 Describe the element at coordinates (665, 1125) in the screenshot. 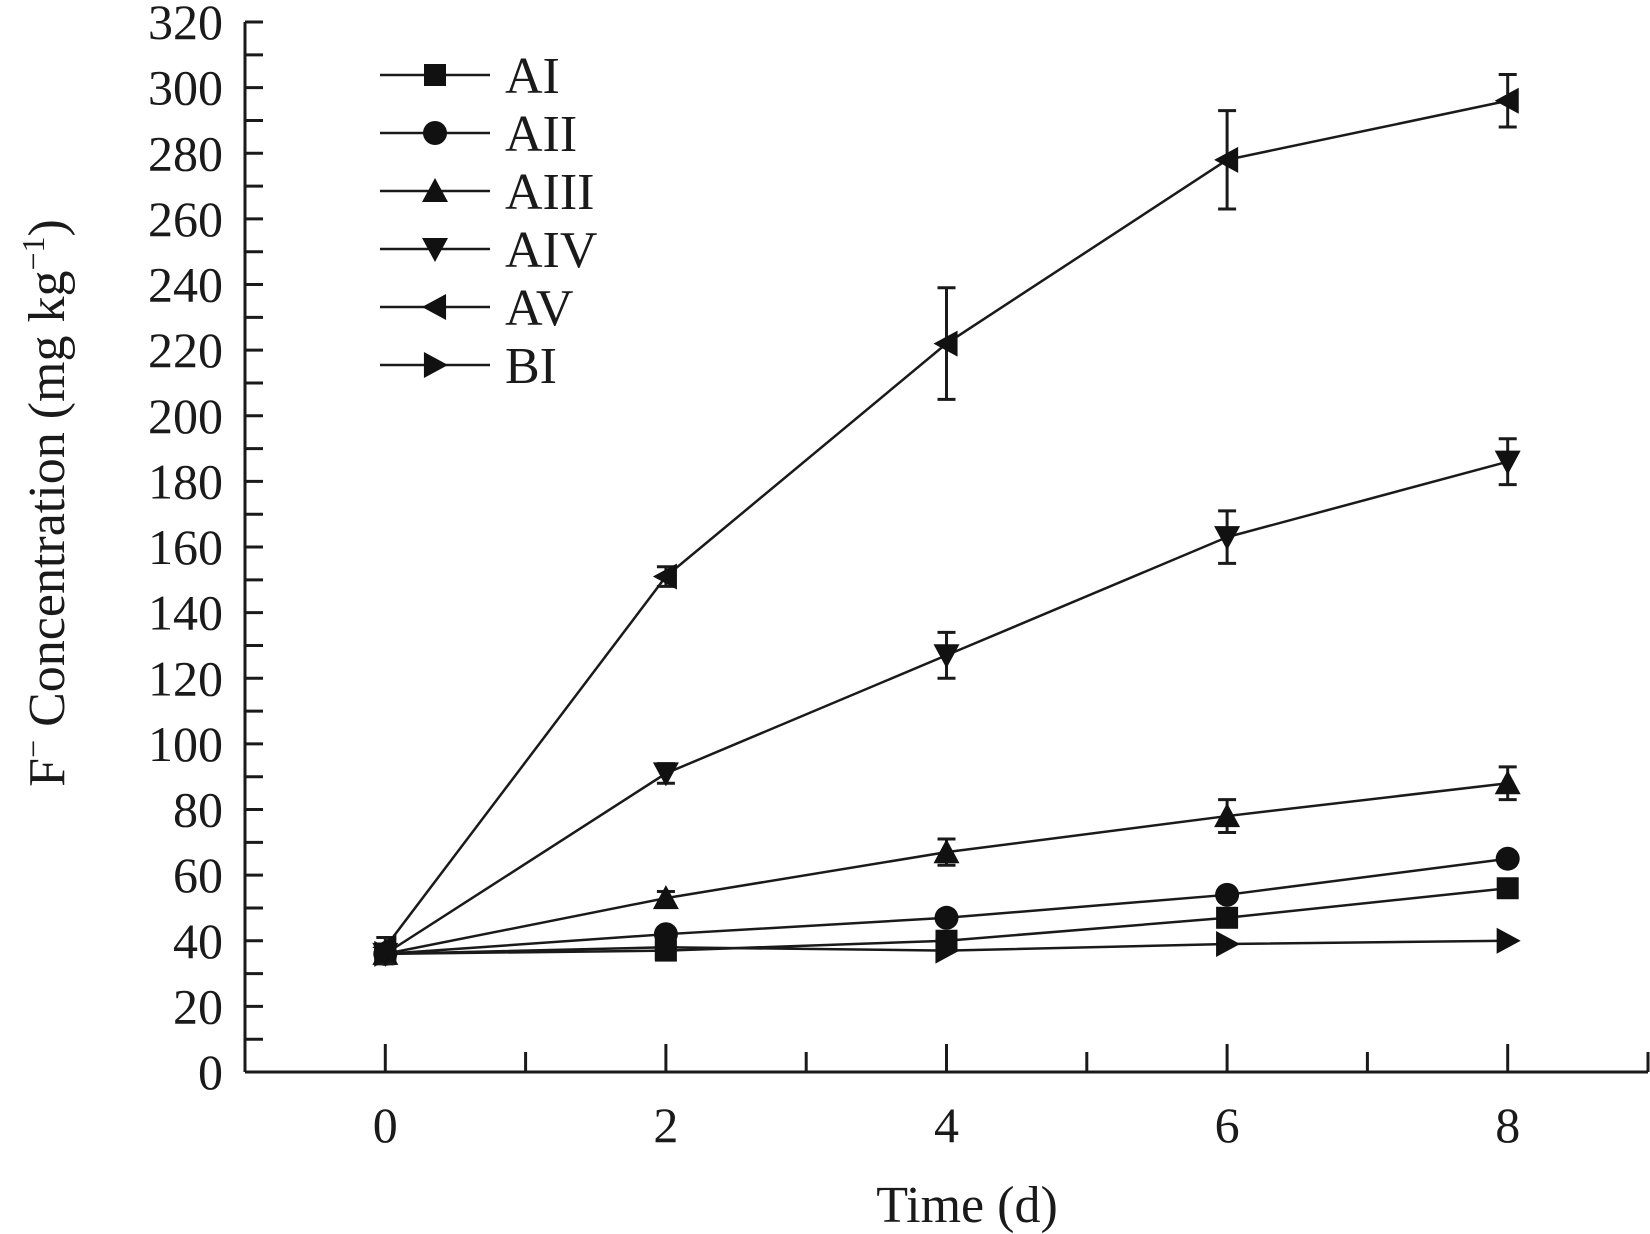

I see `x-tick-label: 2` at that location.